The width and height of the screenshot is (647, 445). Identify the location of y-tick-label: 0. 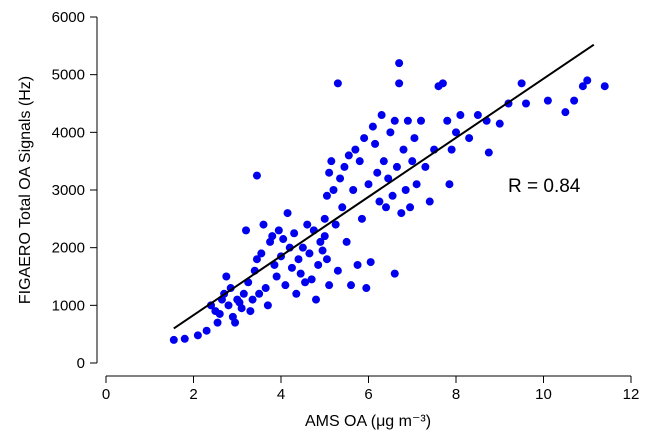
(81, 363).